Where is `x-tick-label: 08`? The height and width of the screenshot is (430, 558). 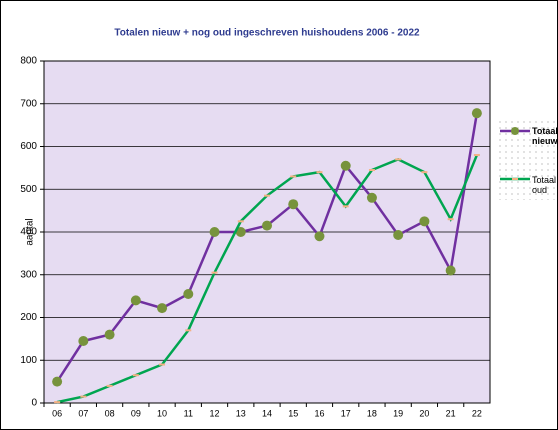
x-tick-label: 08 is located at coordinates (110, 413).